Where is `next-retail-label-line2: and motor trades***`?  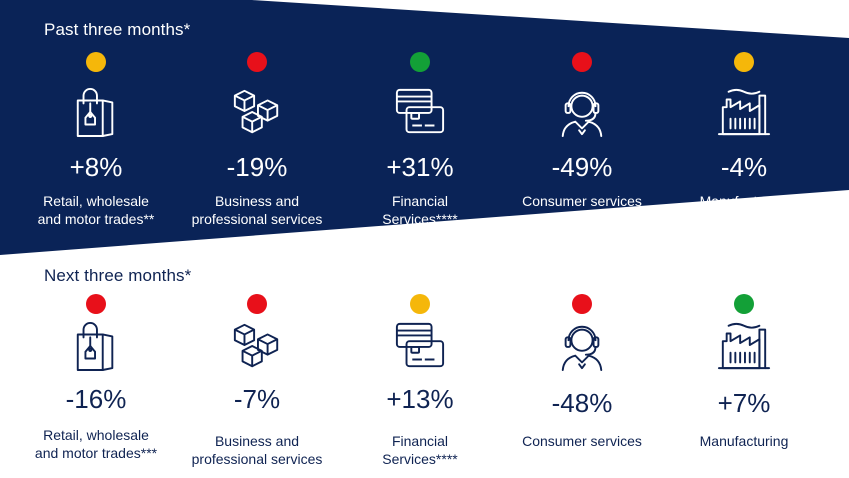
next-retail-label-line2: and motor trades*** is located at coordinates (96, 453).